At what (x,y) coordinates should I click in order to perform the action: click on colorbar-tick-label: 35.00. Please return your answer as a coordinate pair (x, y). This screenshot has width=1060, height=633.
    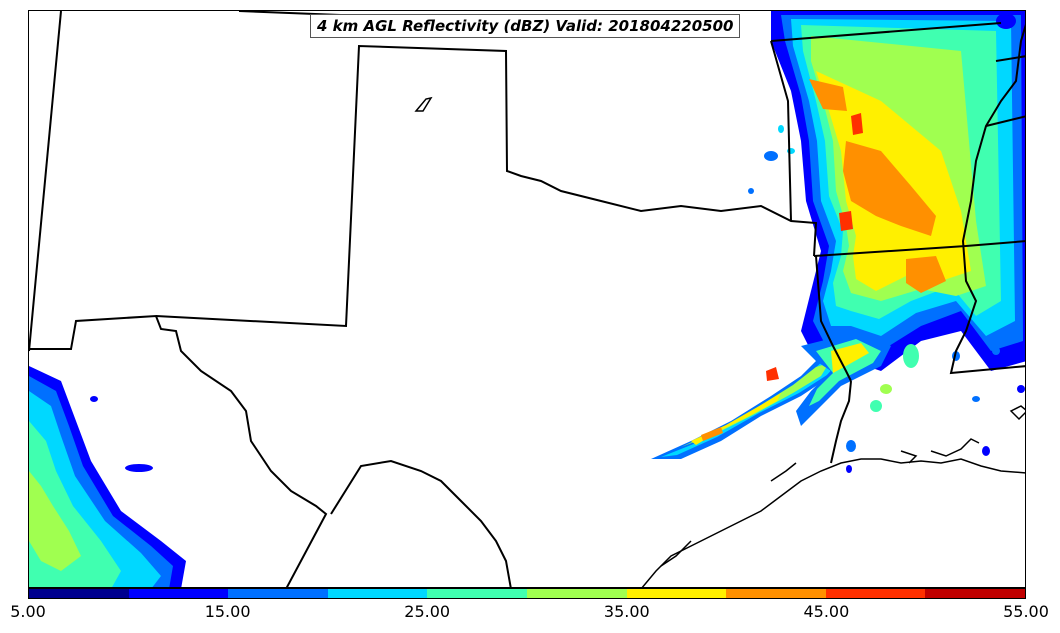
    Looking at the image, I should click on (626, 611).